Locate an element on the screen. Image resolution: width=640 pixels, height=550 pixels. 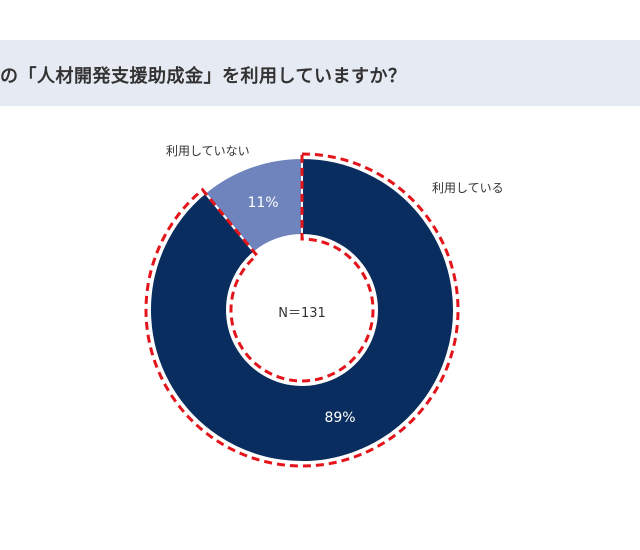
question-banner: の「人材開発支援助成金」を利用していますか？ is located at coordinates (320, 73).